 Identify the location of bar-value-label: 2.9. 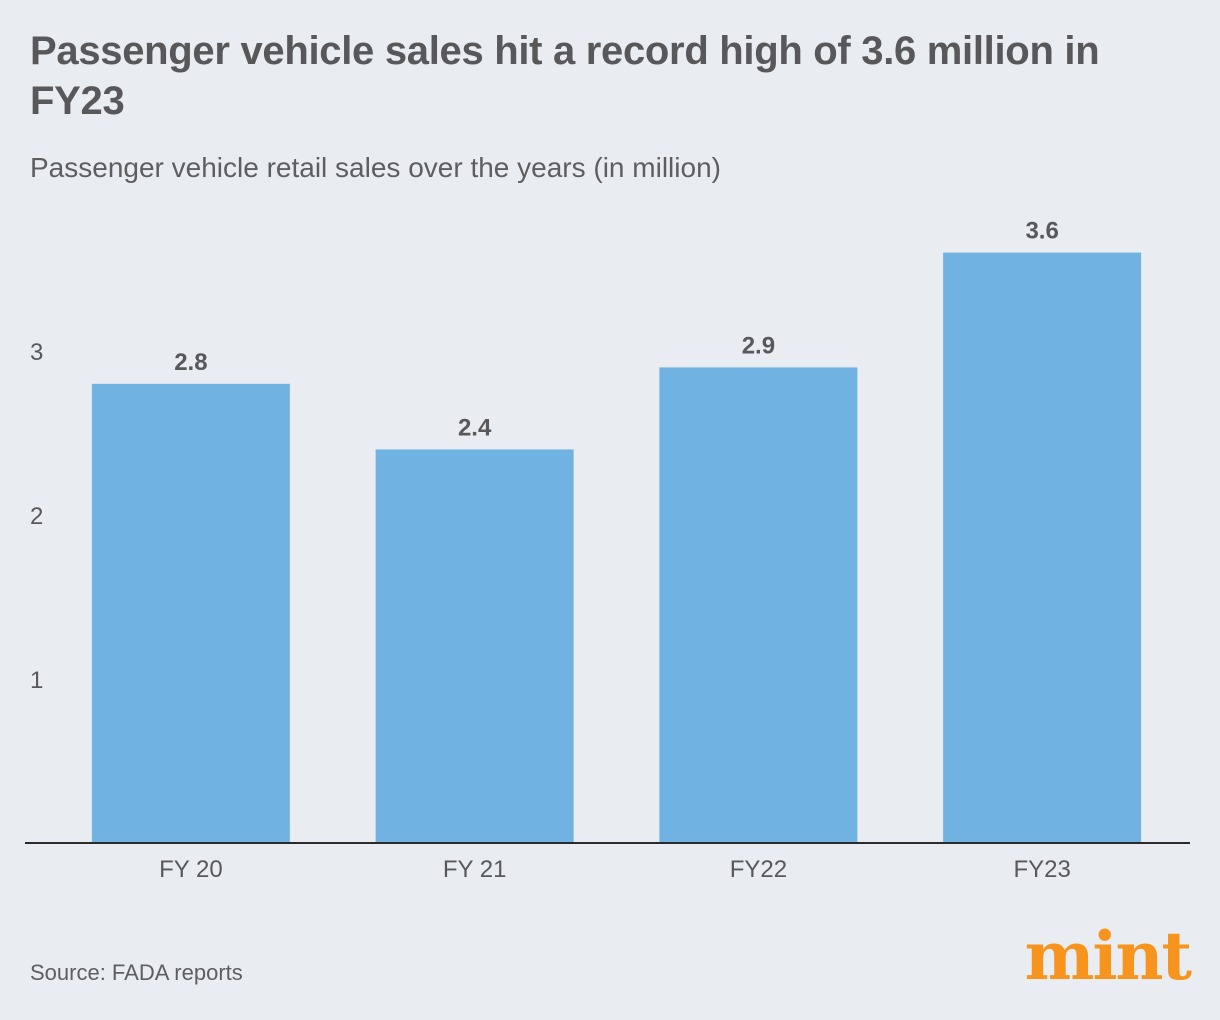
(758, 345).